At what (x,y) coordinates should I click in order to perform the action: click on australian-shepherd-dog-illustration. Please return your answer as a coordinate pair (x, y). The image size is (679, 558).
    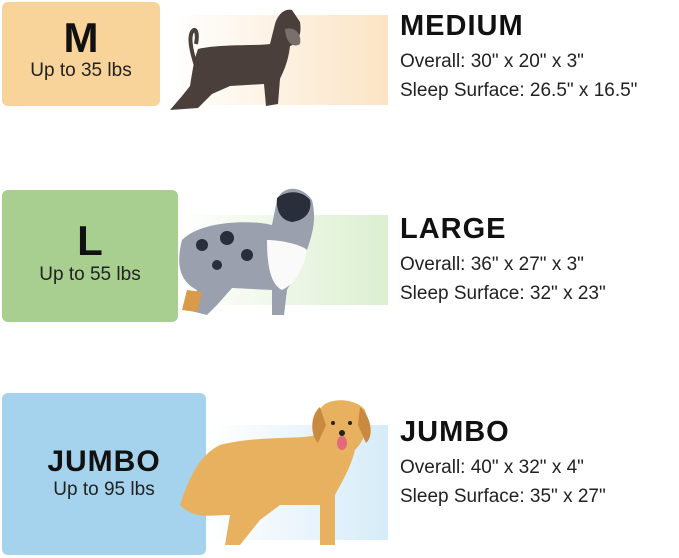
    Looking at the image, I should click on (247, 251).